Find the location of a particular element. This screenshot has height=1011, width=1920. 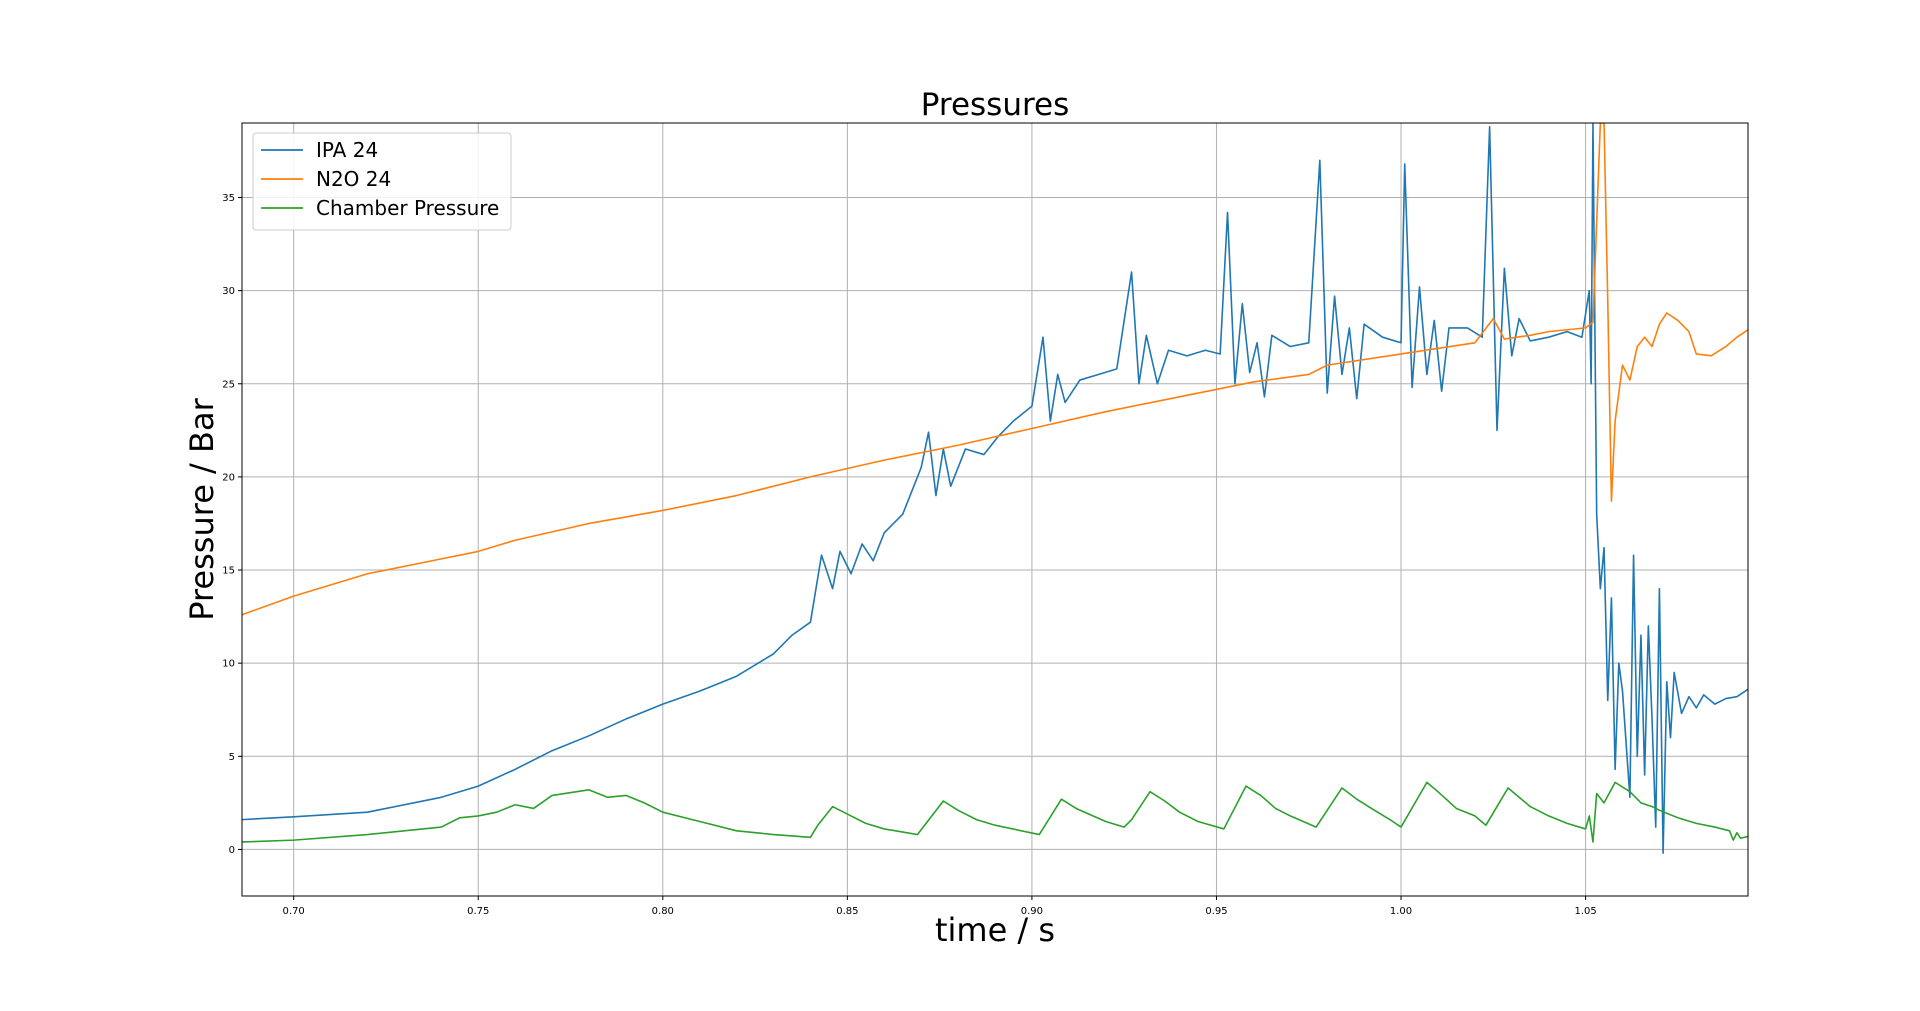

x-tick-label: 0.75 is located at coordinates (478, 911).